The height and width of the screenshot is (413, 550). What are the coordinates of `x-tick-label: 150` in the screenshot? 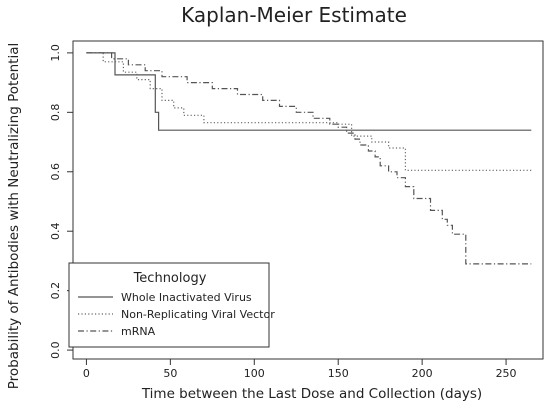 It's located at (338, 373).